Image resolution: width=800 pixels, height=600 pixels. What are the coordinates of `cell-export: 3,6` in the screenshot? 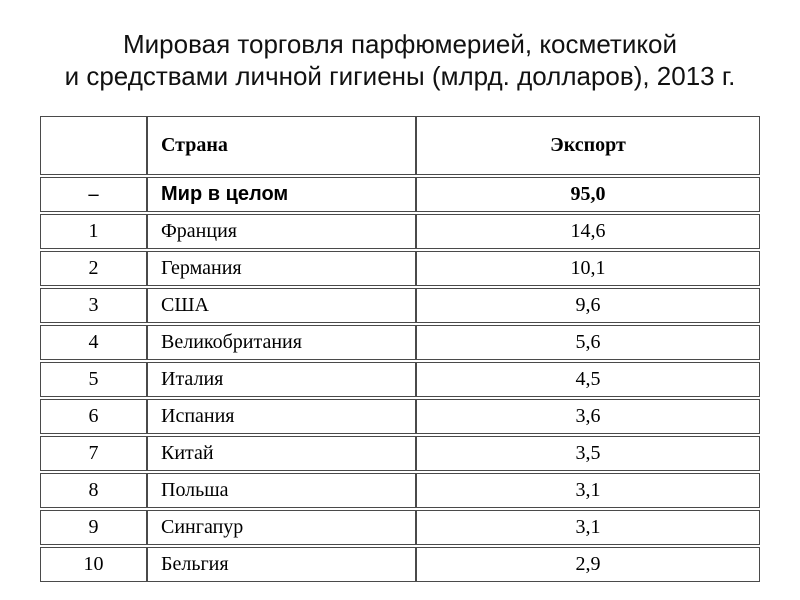 It's located at (588, 416).